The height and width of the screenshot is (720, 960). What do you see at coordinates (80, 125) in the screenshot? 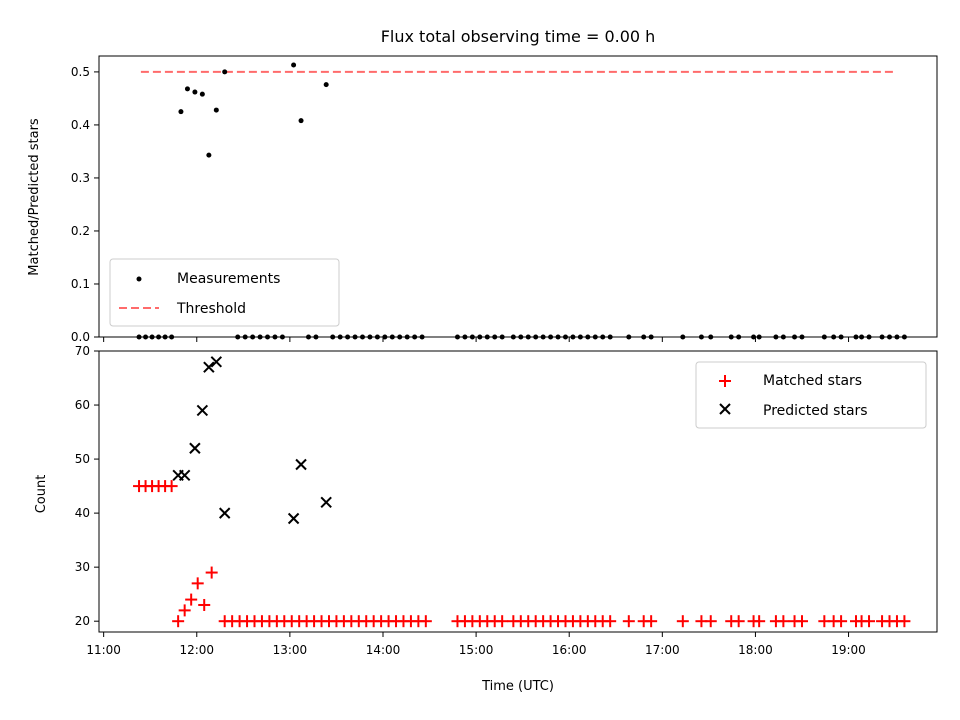
I see `ratio-y-tick-label: 0.4` at bounding box center [80, 125].